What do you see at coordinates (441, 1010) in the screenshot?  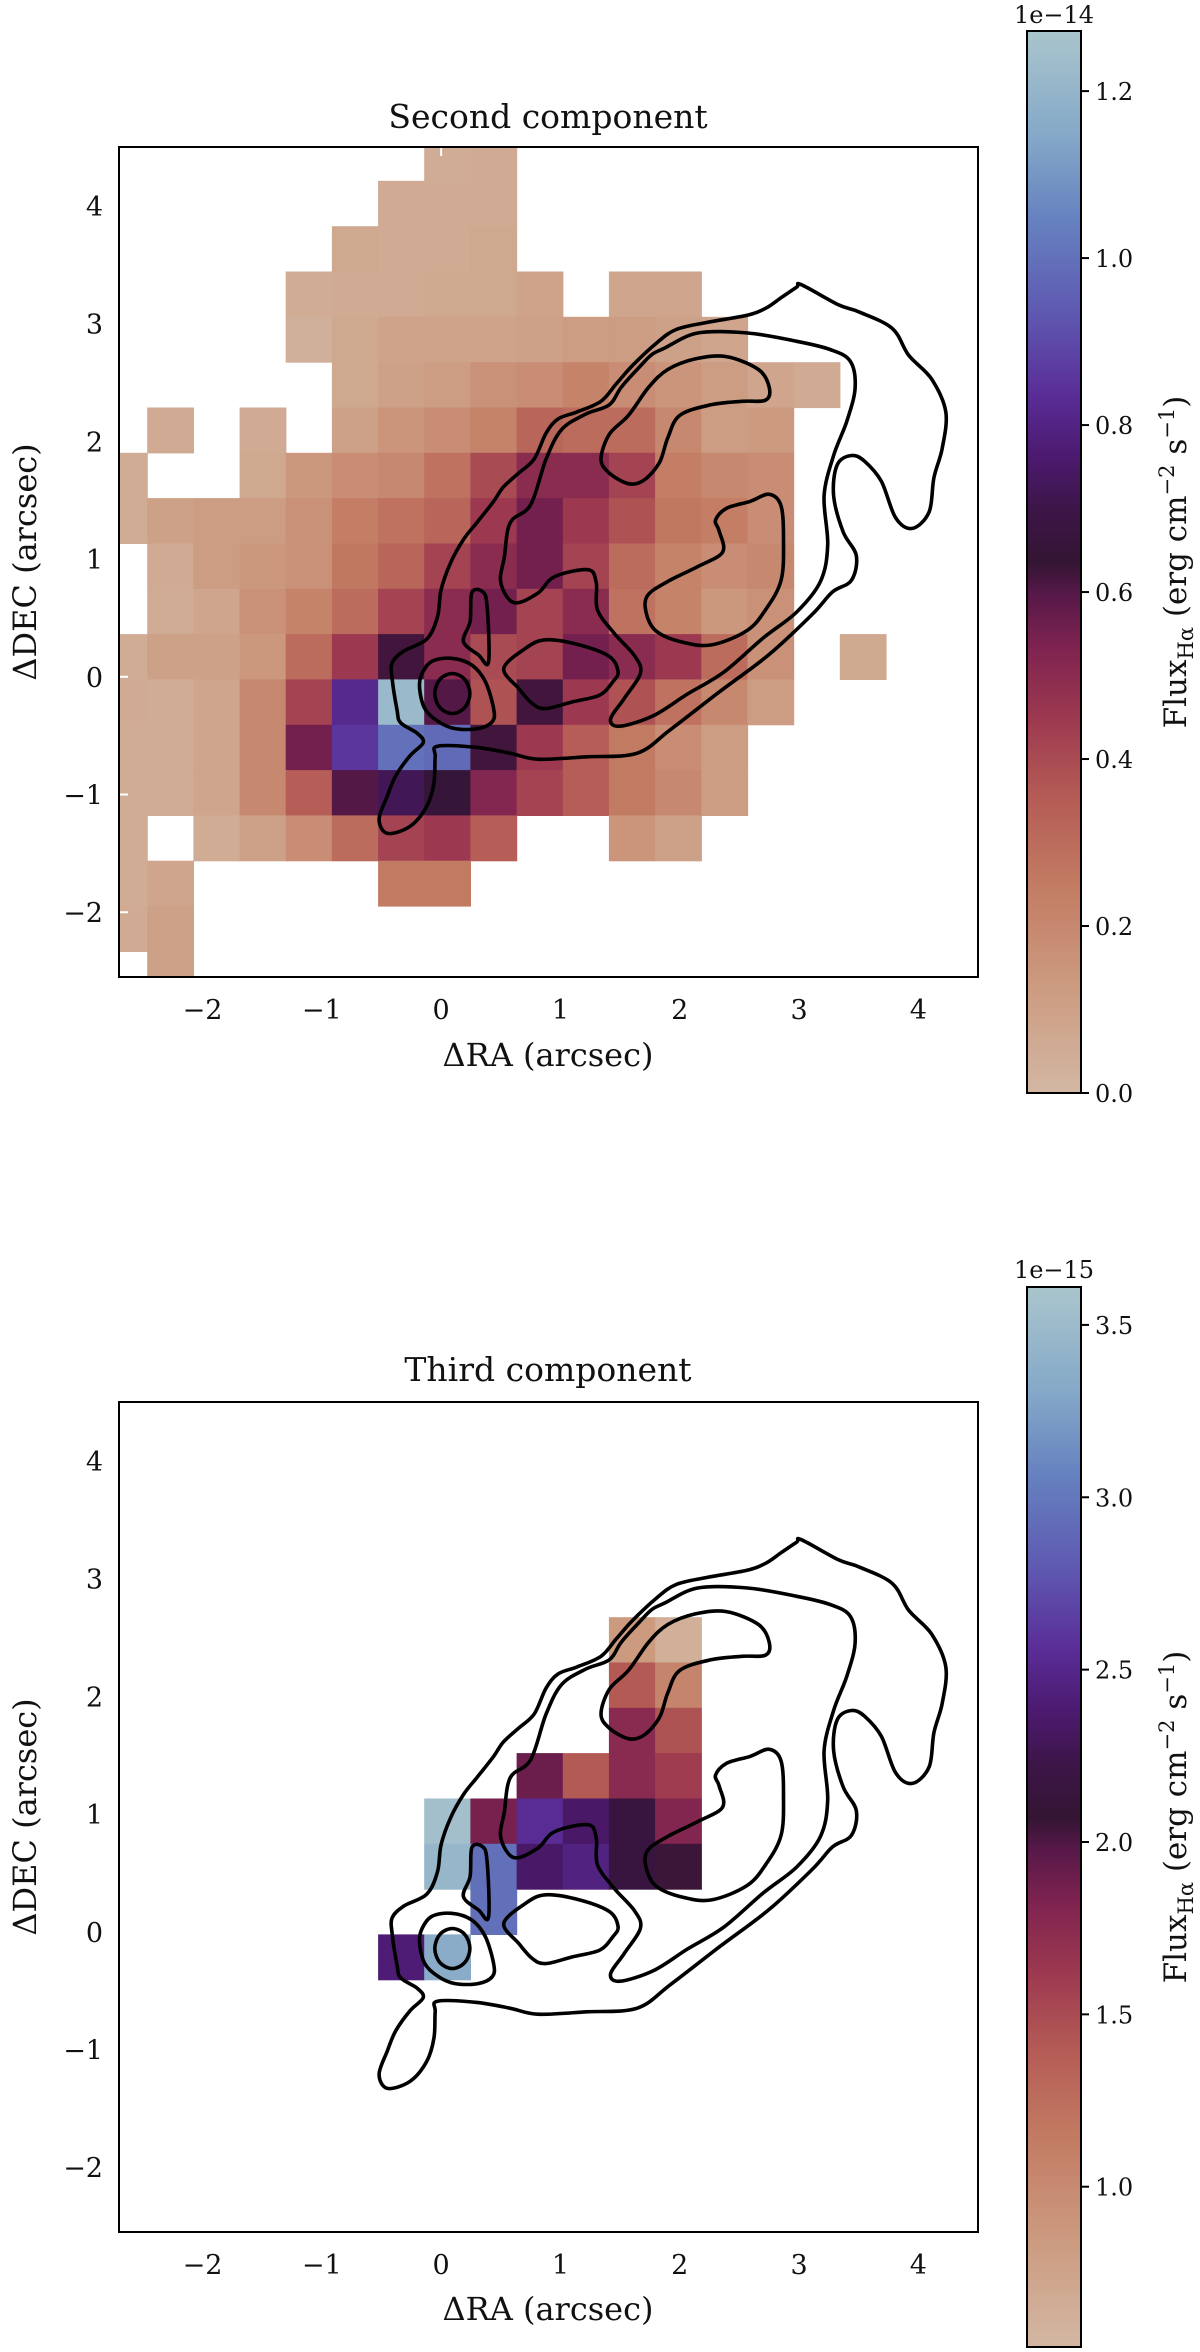 I see `x-tick-label: 0` at bounding box center [441, 1010].